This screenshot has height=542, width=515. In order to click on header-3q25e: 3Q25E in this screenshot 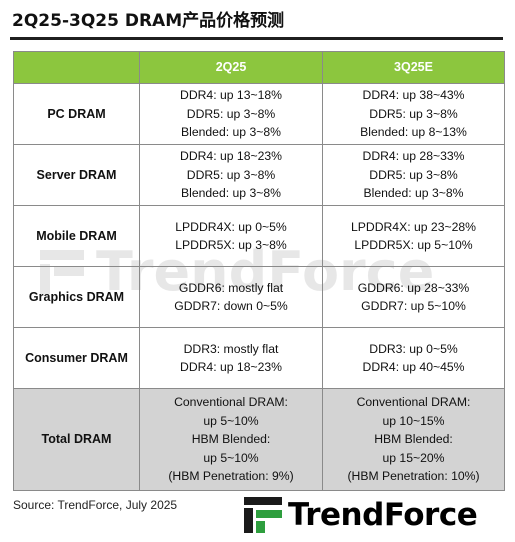, I will do `click(413, 67)`.